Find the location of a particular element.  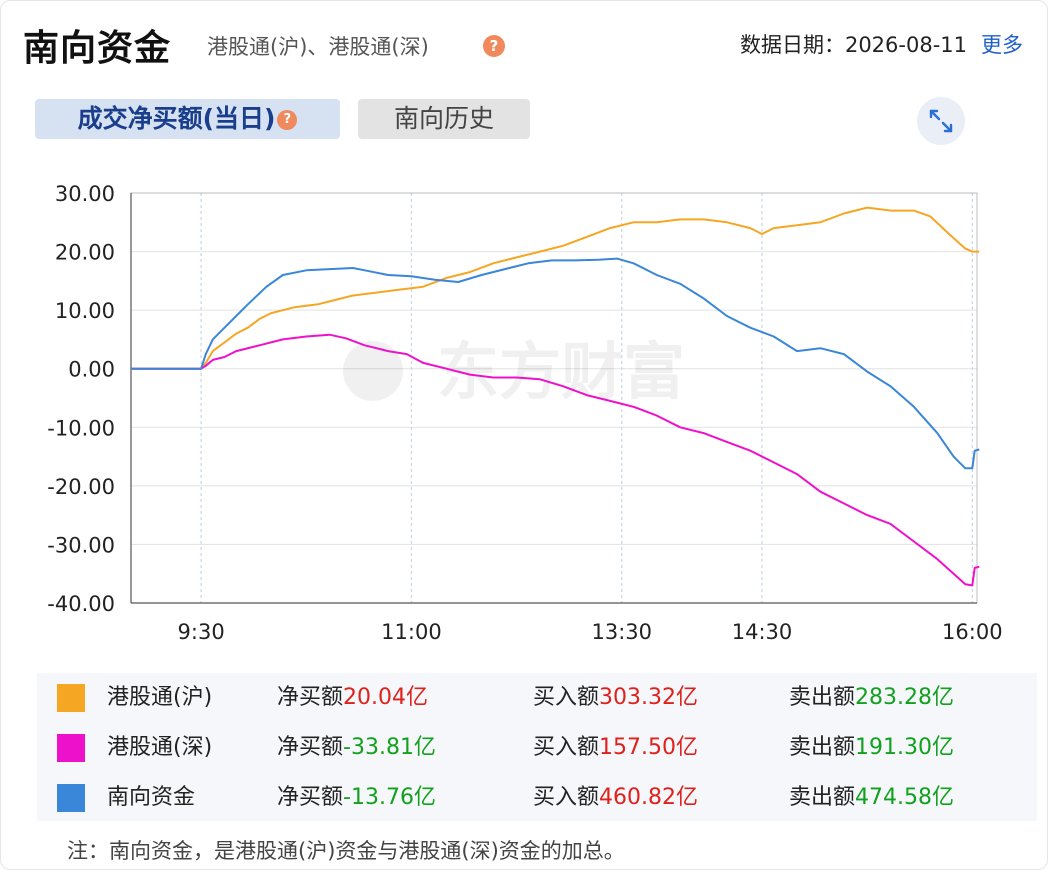

x-tick-label: 16:00 is located at coordinates (972, 632).